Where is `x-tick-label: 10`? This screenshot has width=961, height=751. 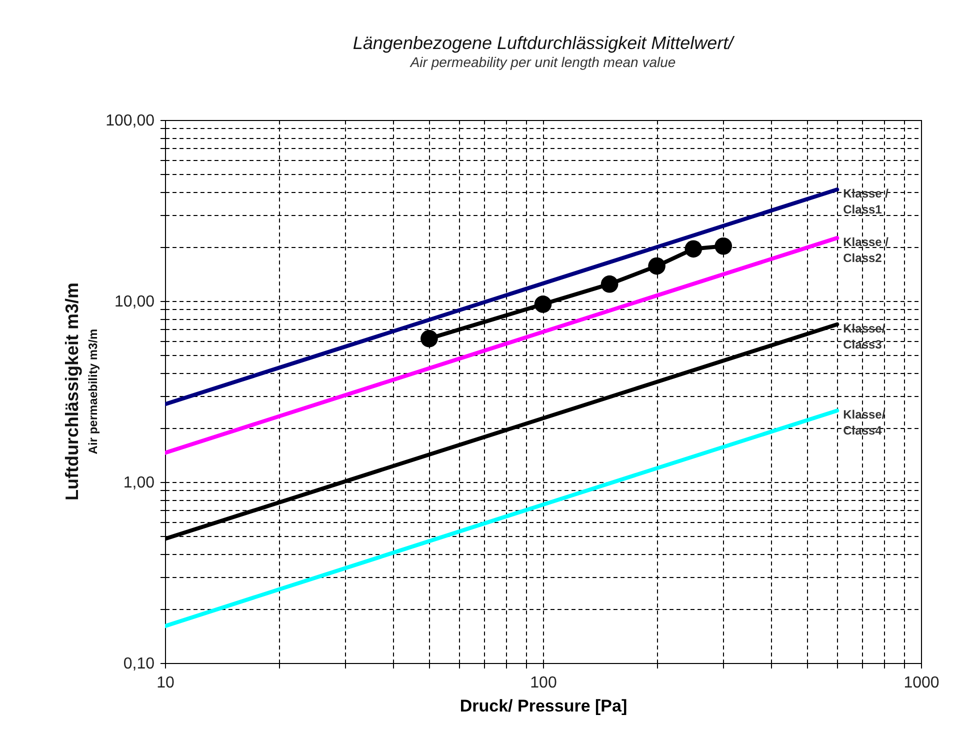 x-tick-label: 10 is located at coordinates (165, 683).